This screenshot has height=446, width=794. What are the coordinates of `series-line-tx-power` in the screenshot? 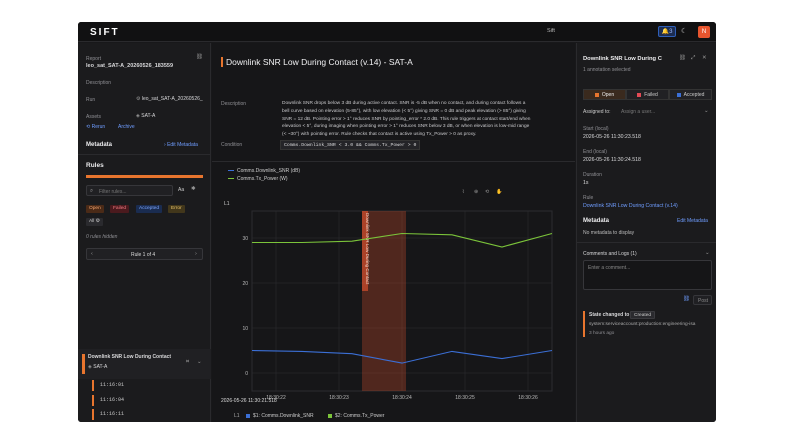 It's located at (402, 240).